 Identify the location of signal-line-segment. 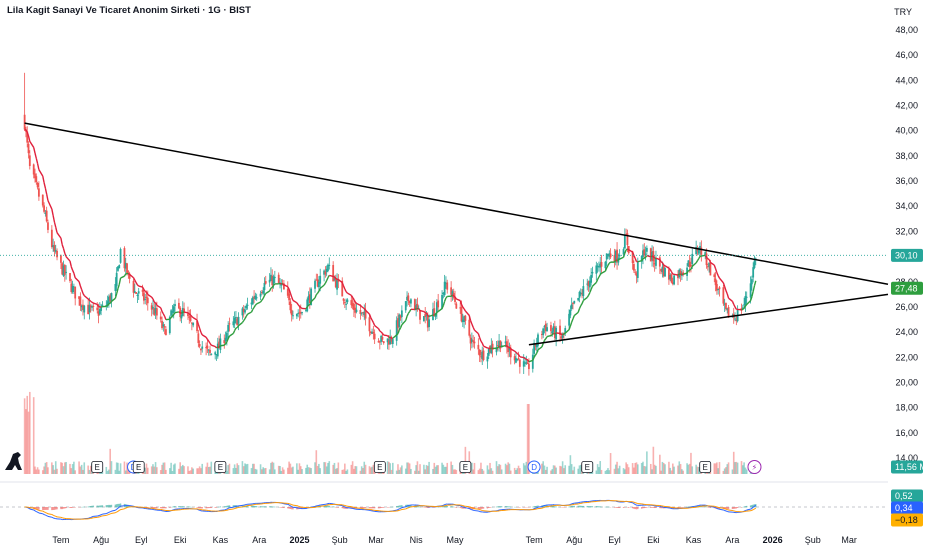
(38, 510).